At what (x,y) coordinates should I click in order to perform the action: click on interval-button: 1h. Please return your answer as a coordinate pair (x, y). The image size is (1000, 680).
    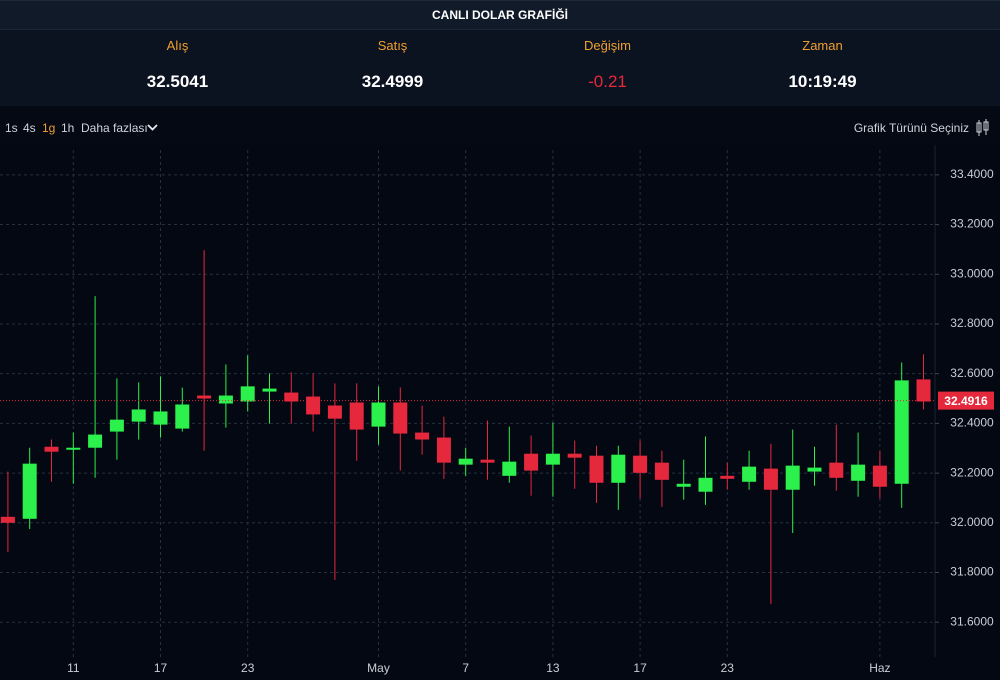
    Looking at the image, I should click on (68, 128).